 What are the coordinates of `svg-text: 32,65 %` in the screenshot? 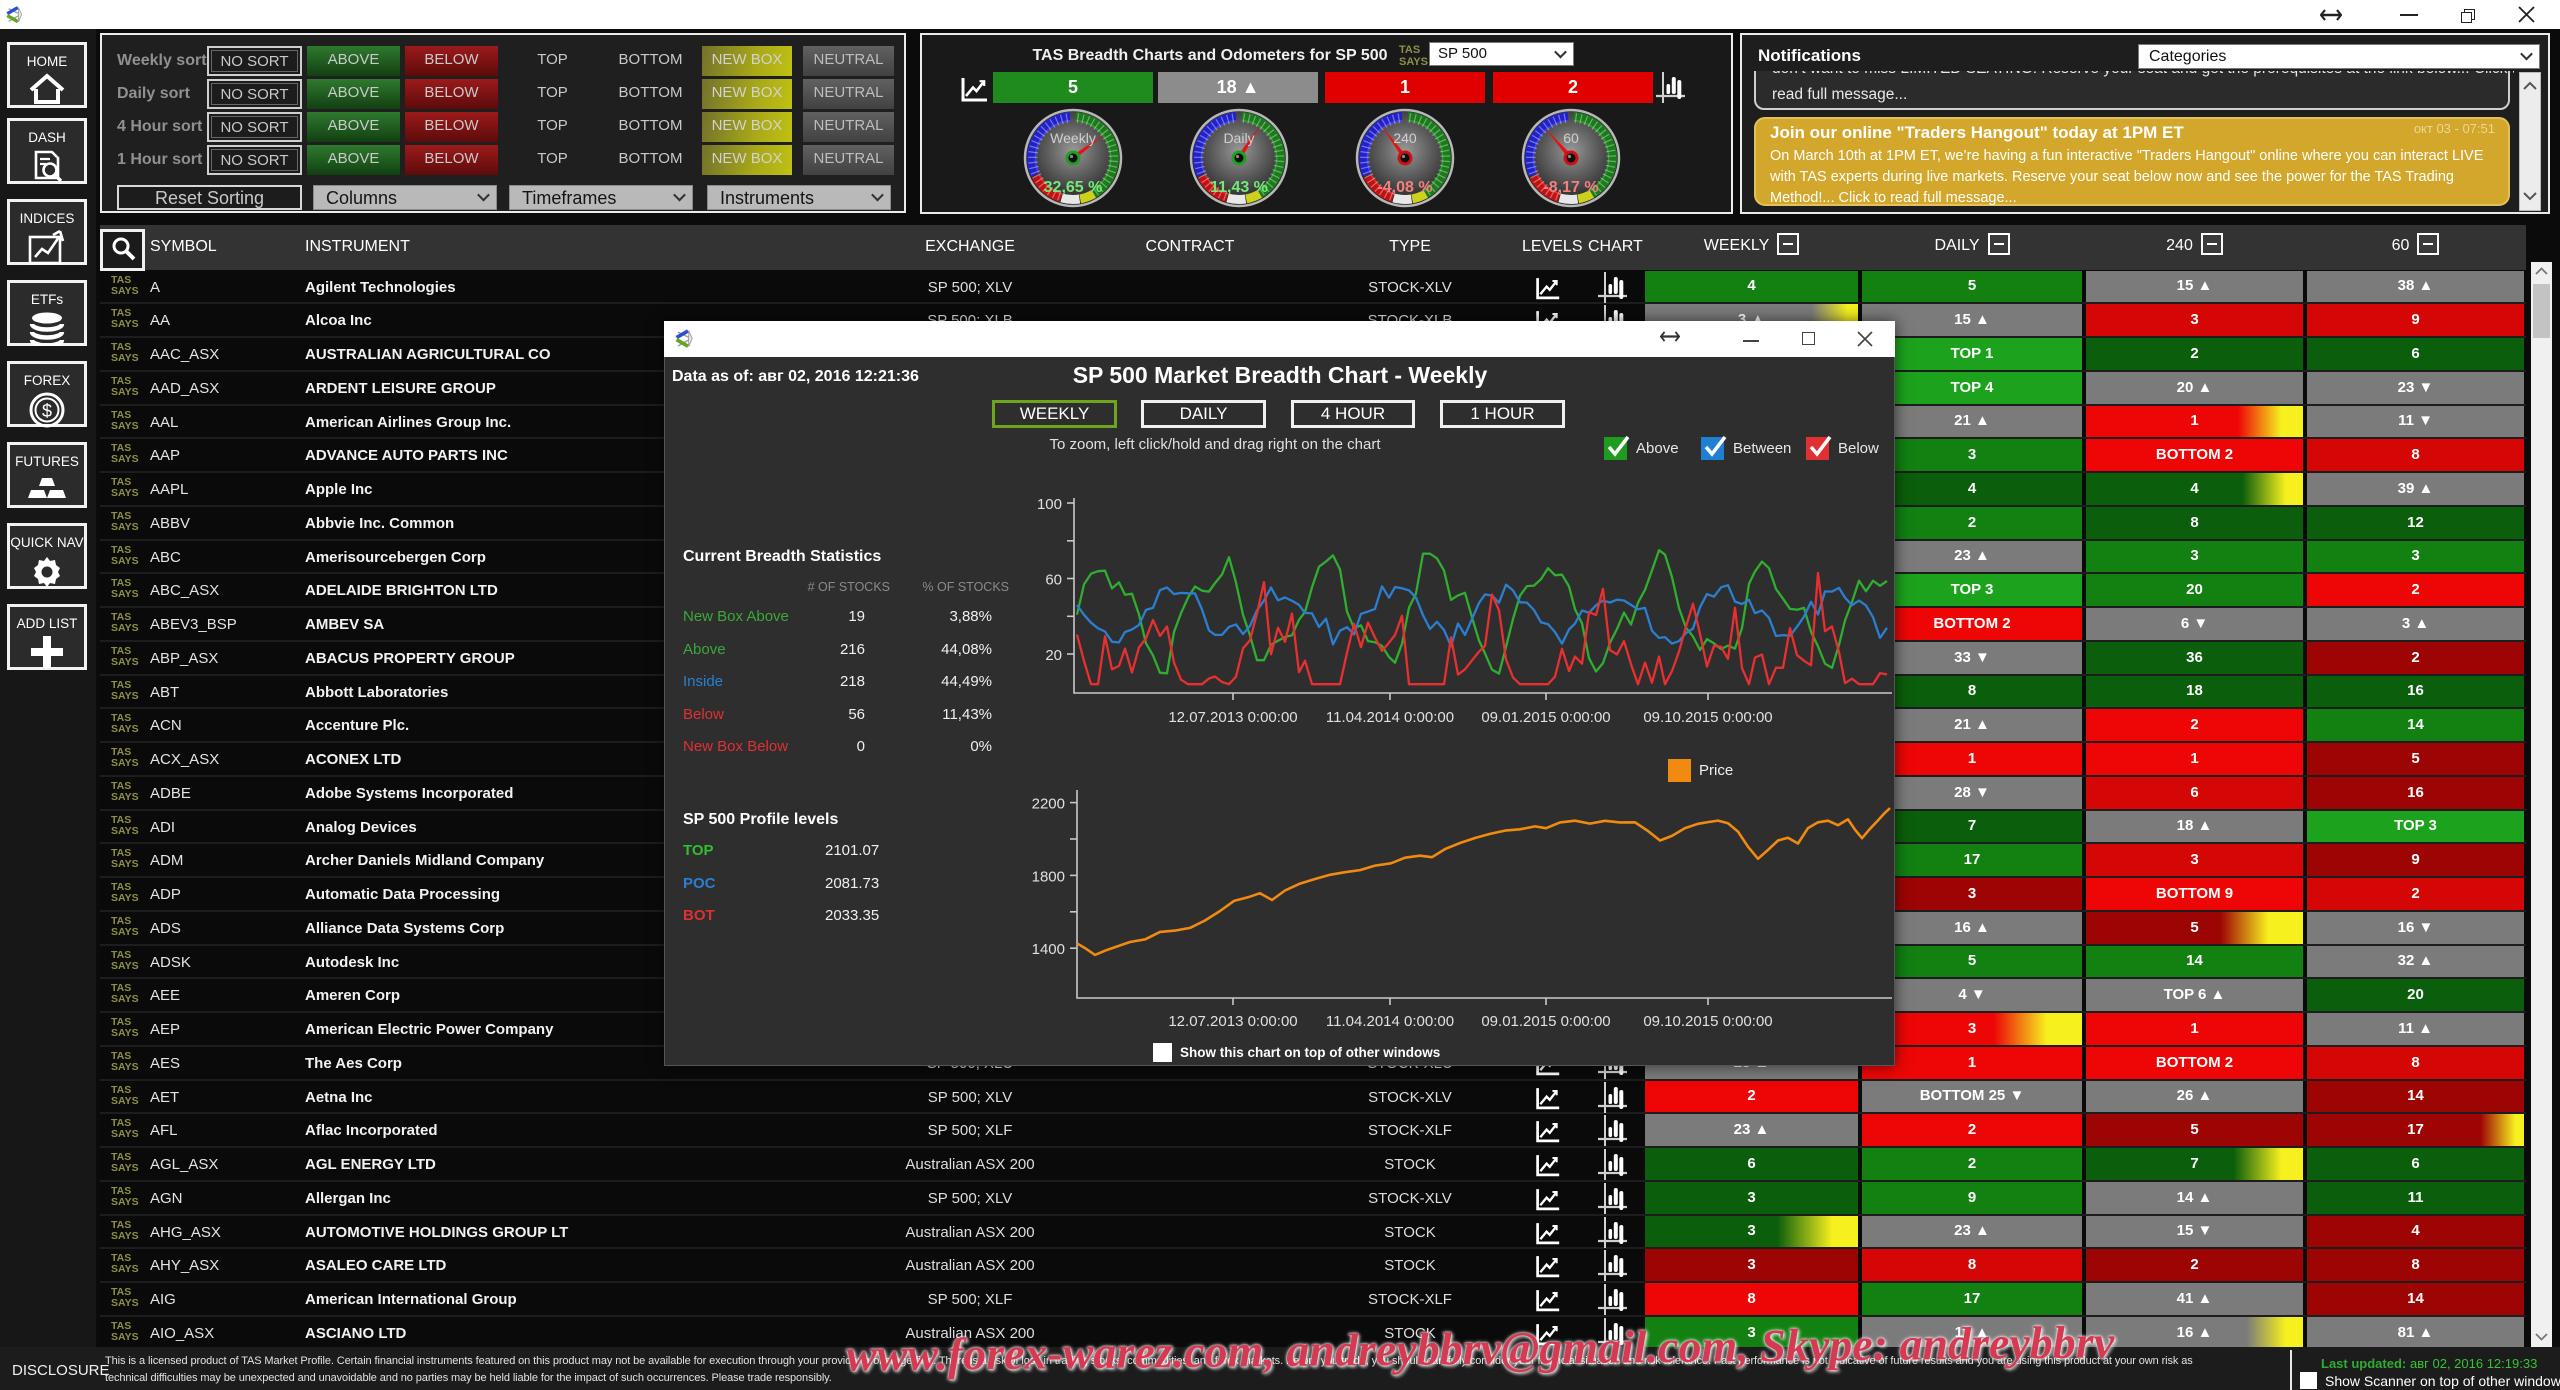 It's located at (1073, 187).